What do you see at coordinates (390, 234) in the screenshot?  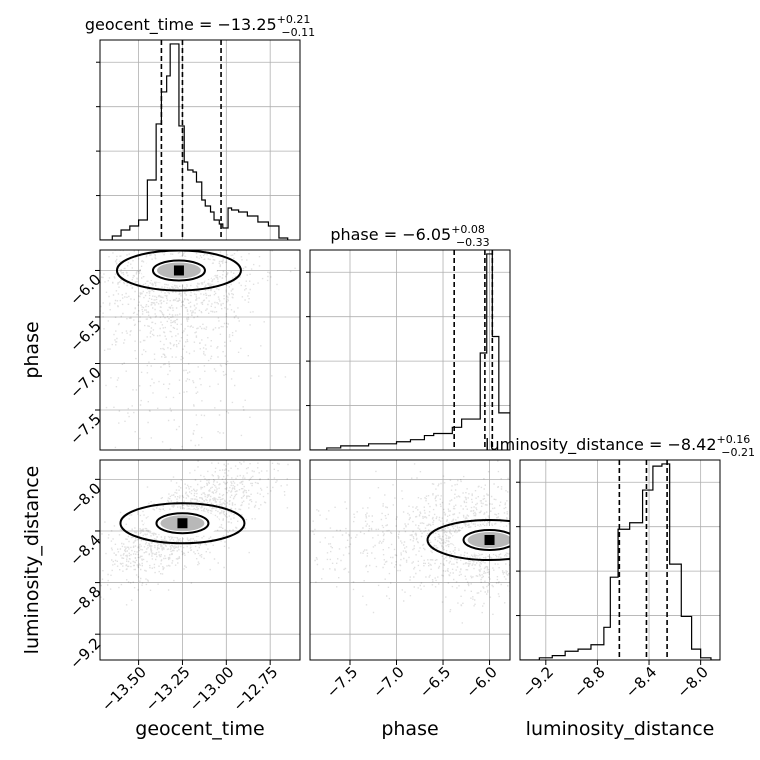 I see `title-label: phase = −6.05` at bounding box center [390, 234].